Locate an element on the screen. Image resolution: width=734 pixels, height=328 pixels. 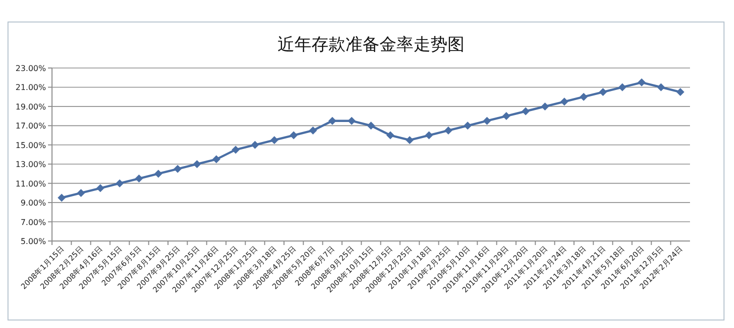
y-tick-label: 5.00% is located at coordinates (33, 241).